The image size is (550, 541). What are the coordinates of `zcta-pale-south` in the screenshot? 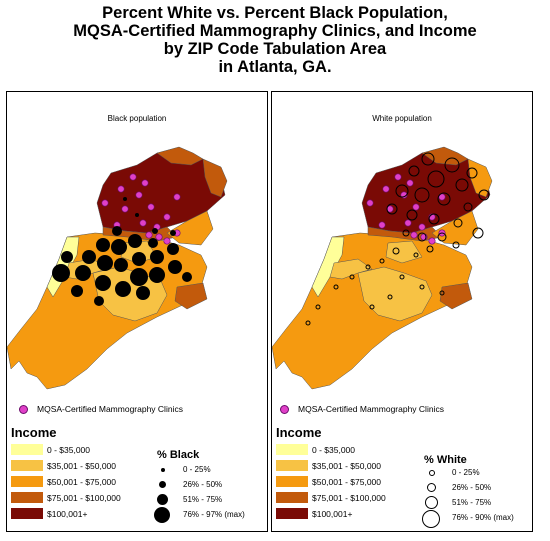 It's located at (404, 252).